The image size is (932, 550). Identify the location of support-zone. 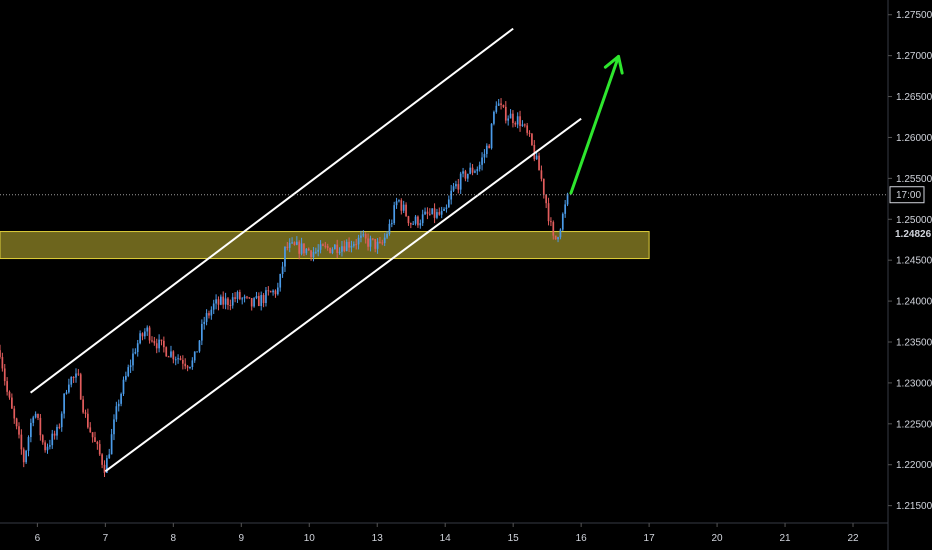
(325, 245).